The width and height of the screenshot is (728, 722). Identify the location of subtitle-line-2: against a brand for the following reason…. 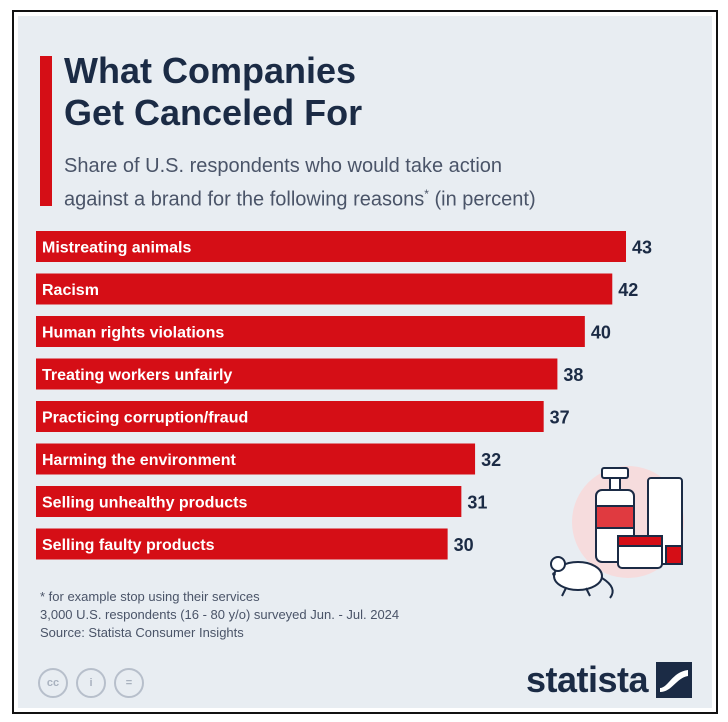
(364, 197).